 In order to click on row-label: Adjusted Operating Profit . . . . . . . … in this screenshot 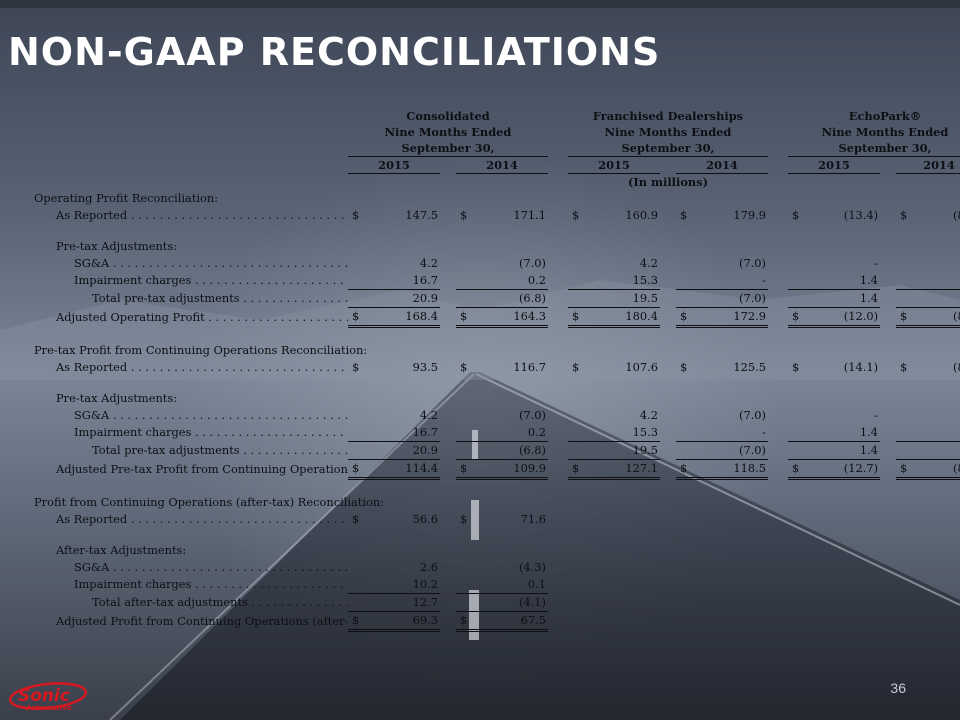, I will do `click(202, 316)`.